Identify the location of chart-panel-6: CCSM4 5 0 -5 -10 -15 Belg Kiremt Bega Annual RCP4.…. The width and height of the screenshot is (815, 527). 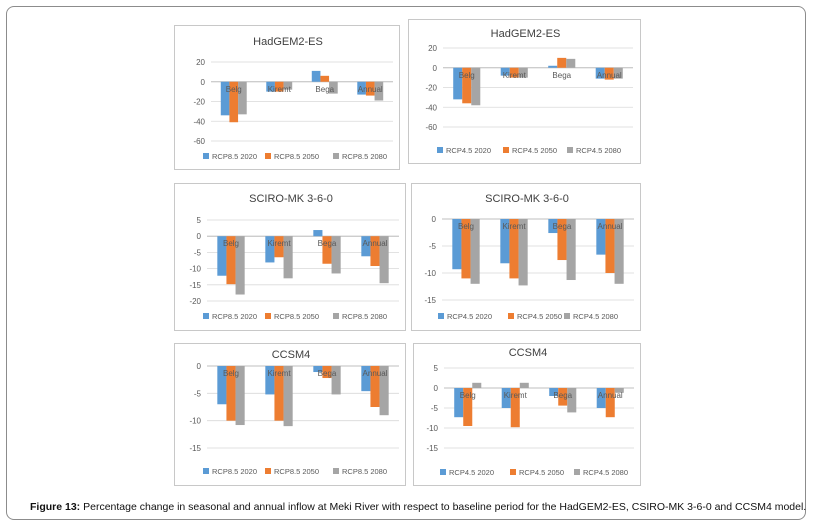
(527, 414).